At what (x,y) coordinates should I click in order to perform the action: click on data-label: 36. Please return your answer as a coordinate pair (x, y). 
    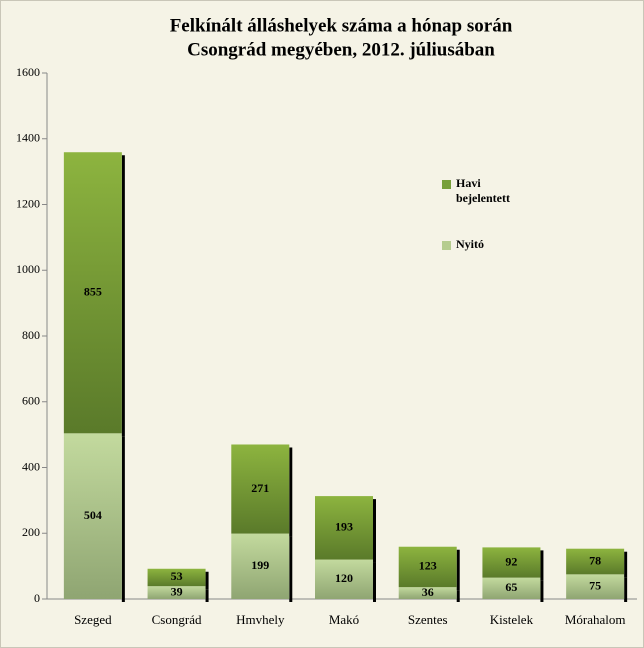
    Looking at the image, I should click on (428, 592).